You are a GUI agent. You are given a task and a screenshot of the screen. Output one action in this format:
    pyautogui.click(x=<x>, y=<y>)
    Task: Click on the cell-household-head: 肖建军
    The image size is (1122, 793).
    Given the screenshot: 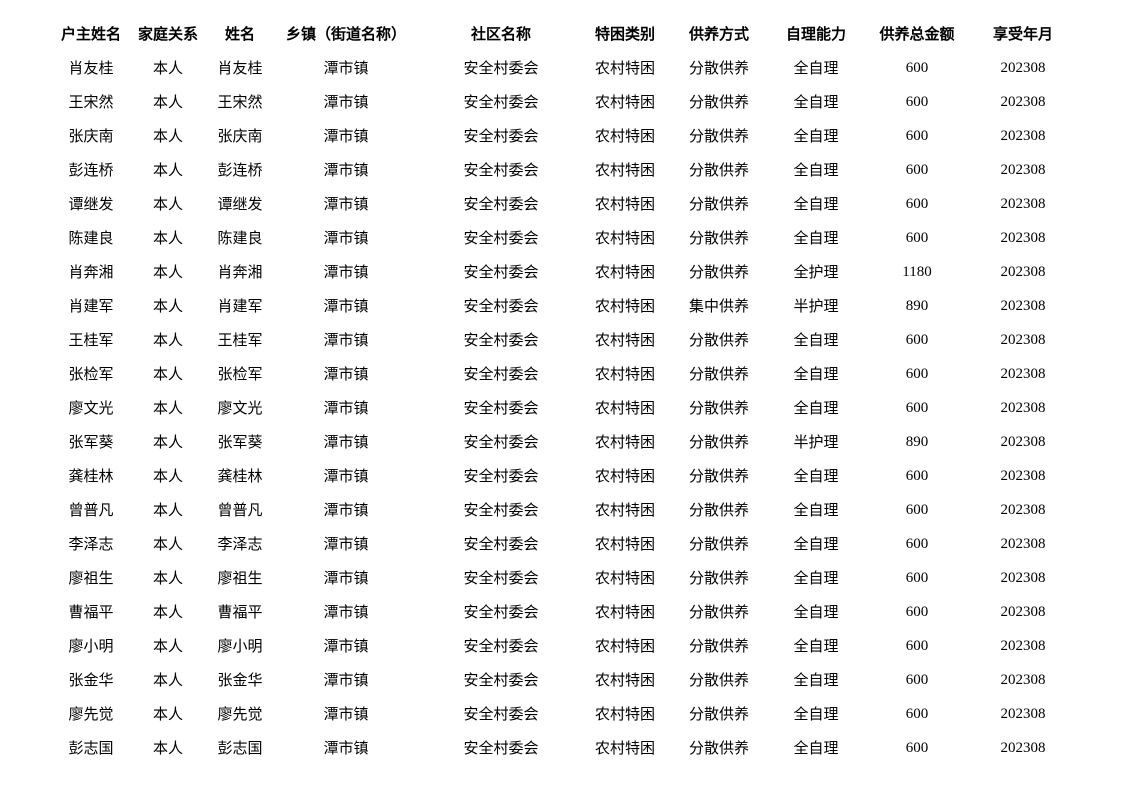 What is the action you would take?
    pyautogui.click(x=91, y=306)
    